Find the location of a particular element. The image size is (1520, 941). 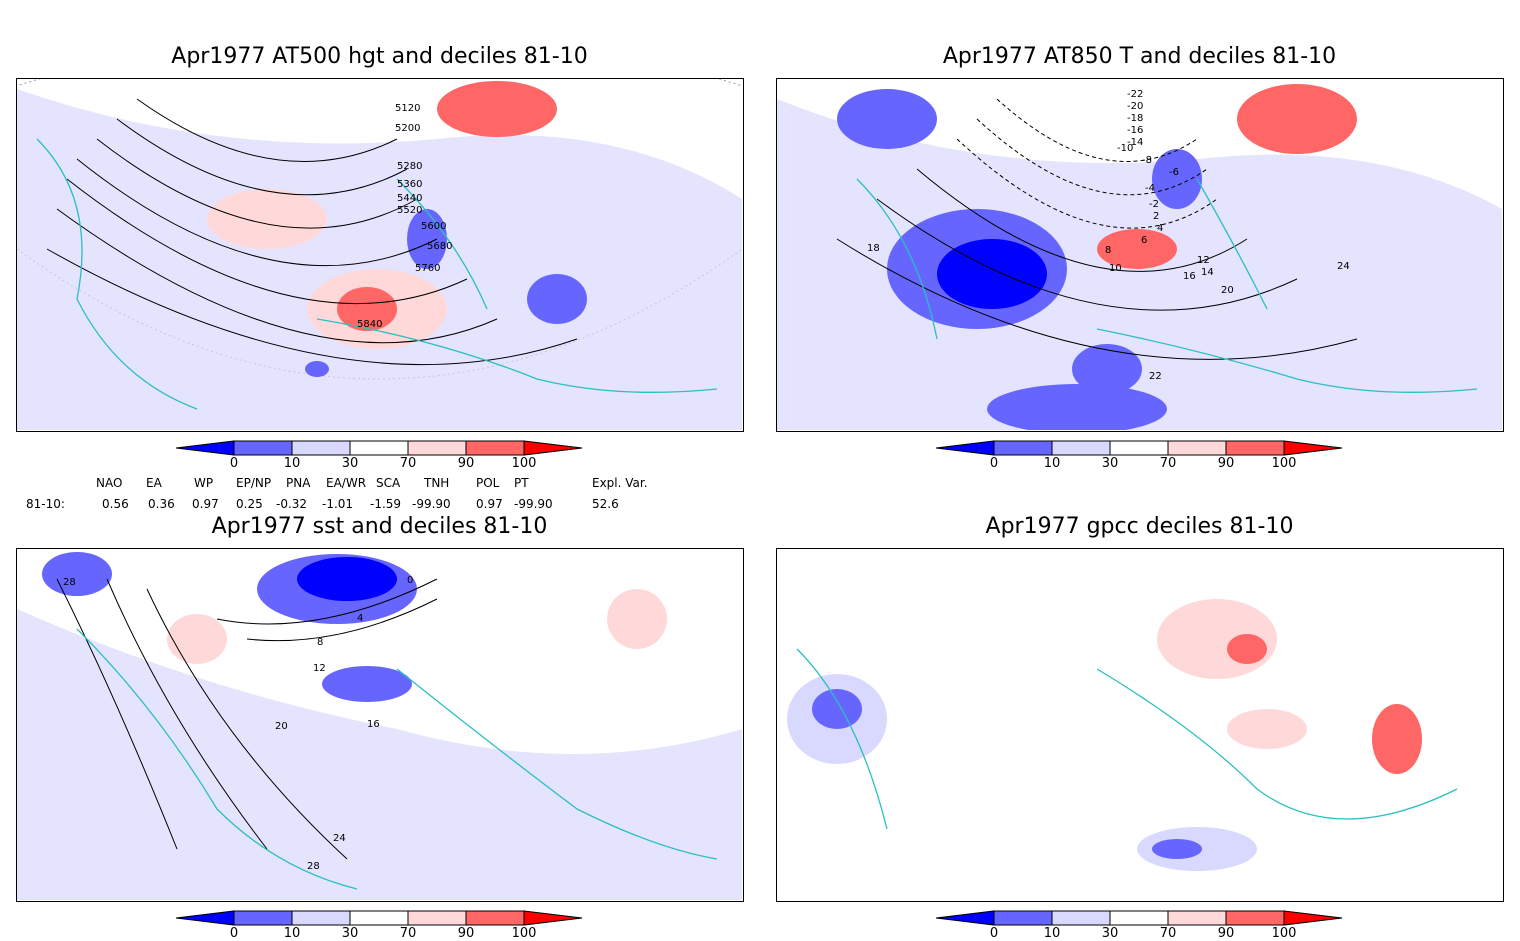

svg-text: 5200 is located at coordinates (407, 128).